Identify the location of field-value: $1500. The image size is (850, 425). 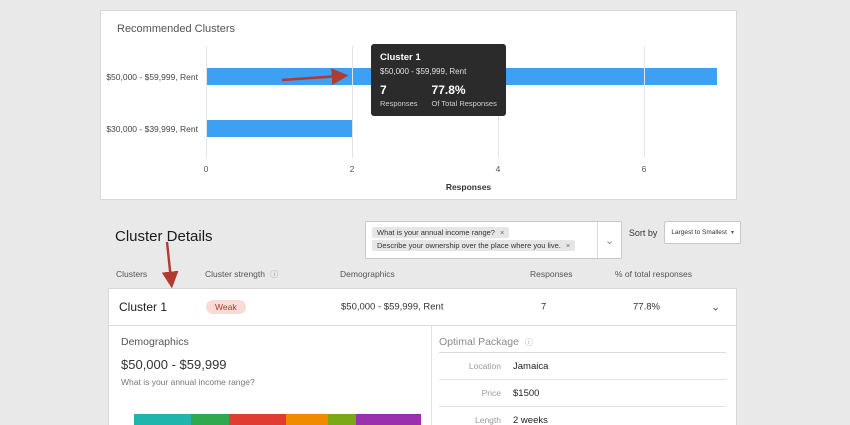
(526, 393).